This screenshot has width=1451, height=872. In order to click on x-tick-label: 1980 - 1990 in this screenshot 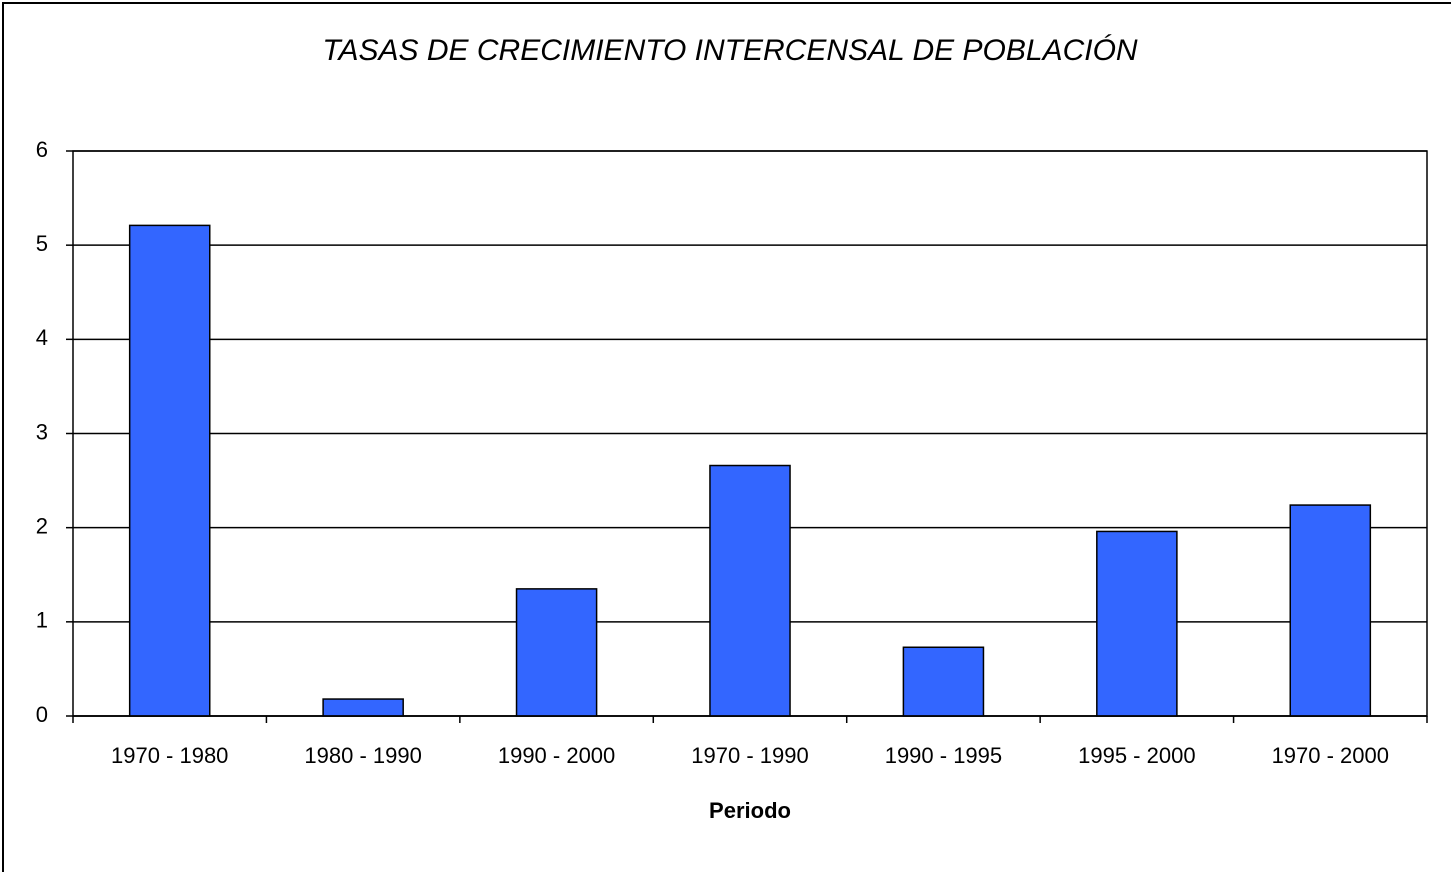, I will do `click(362, 755)`.